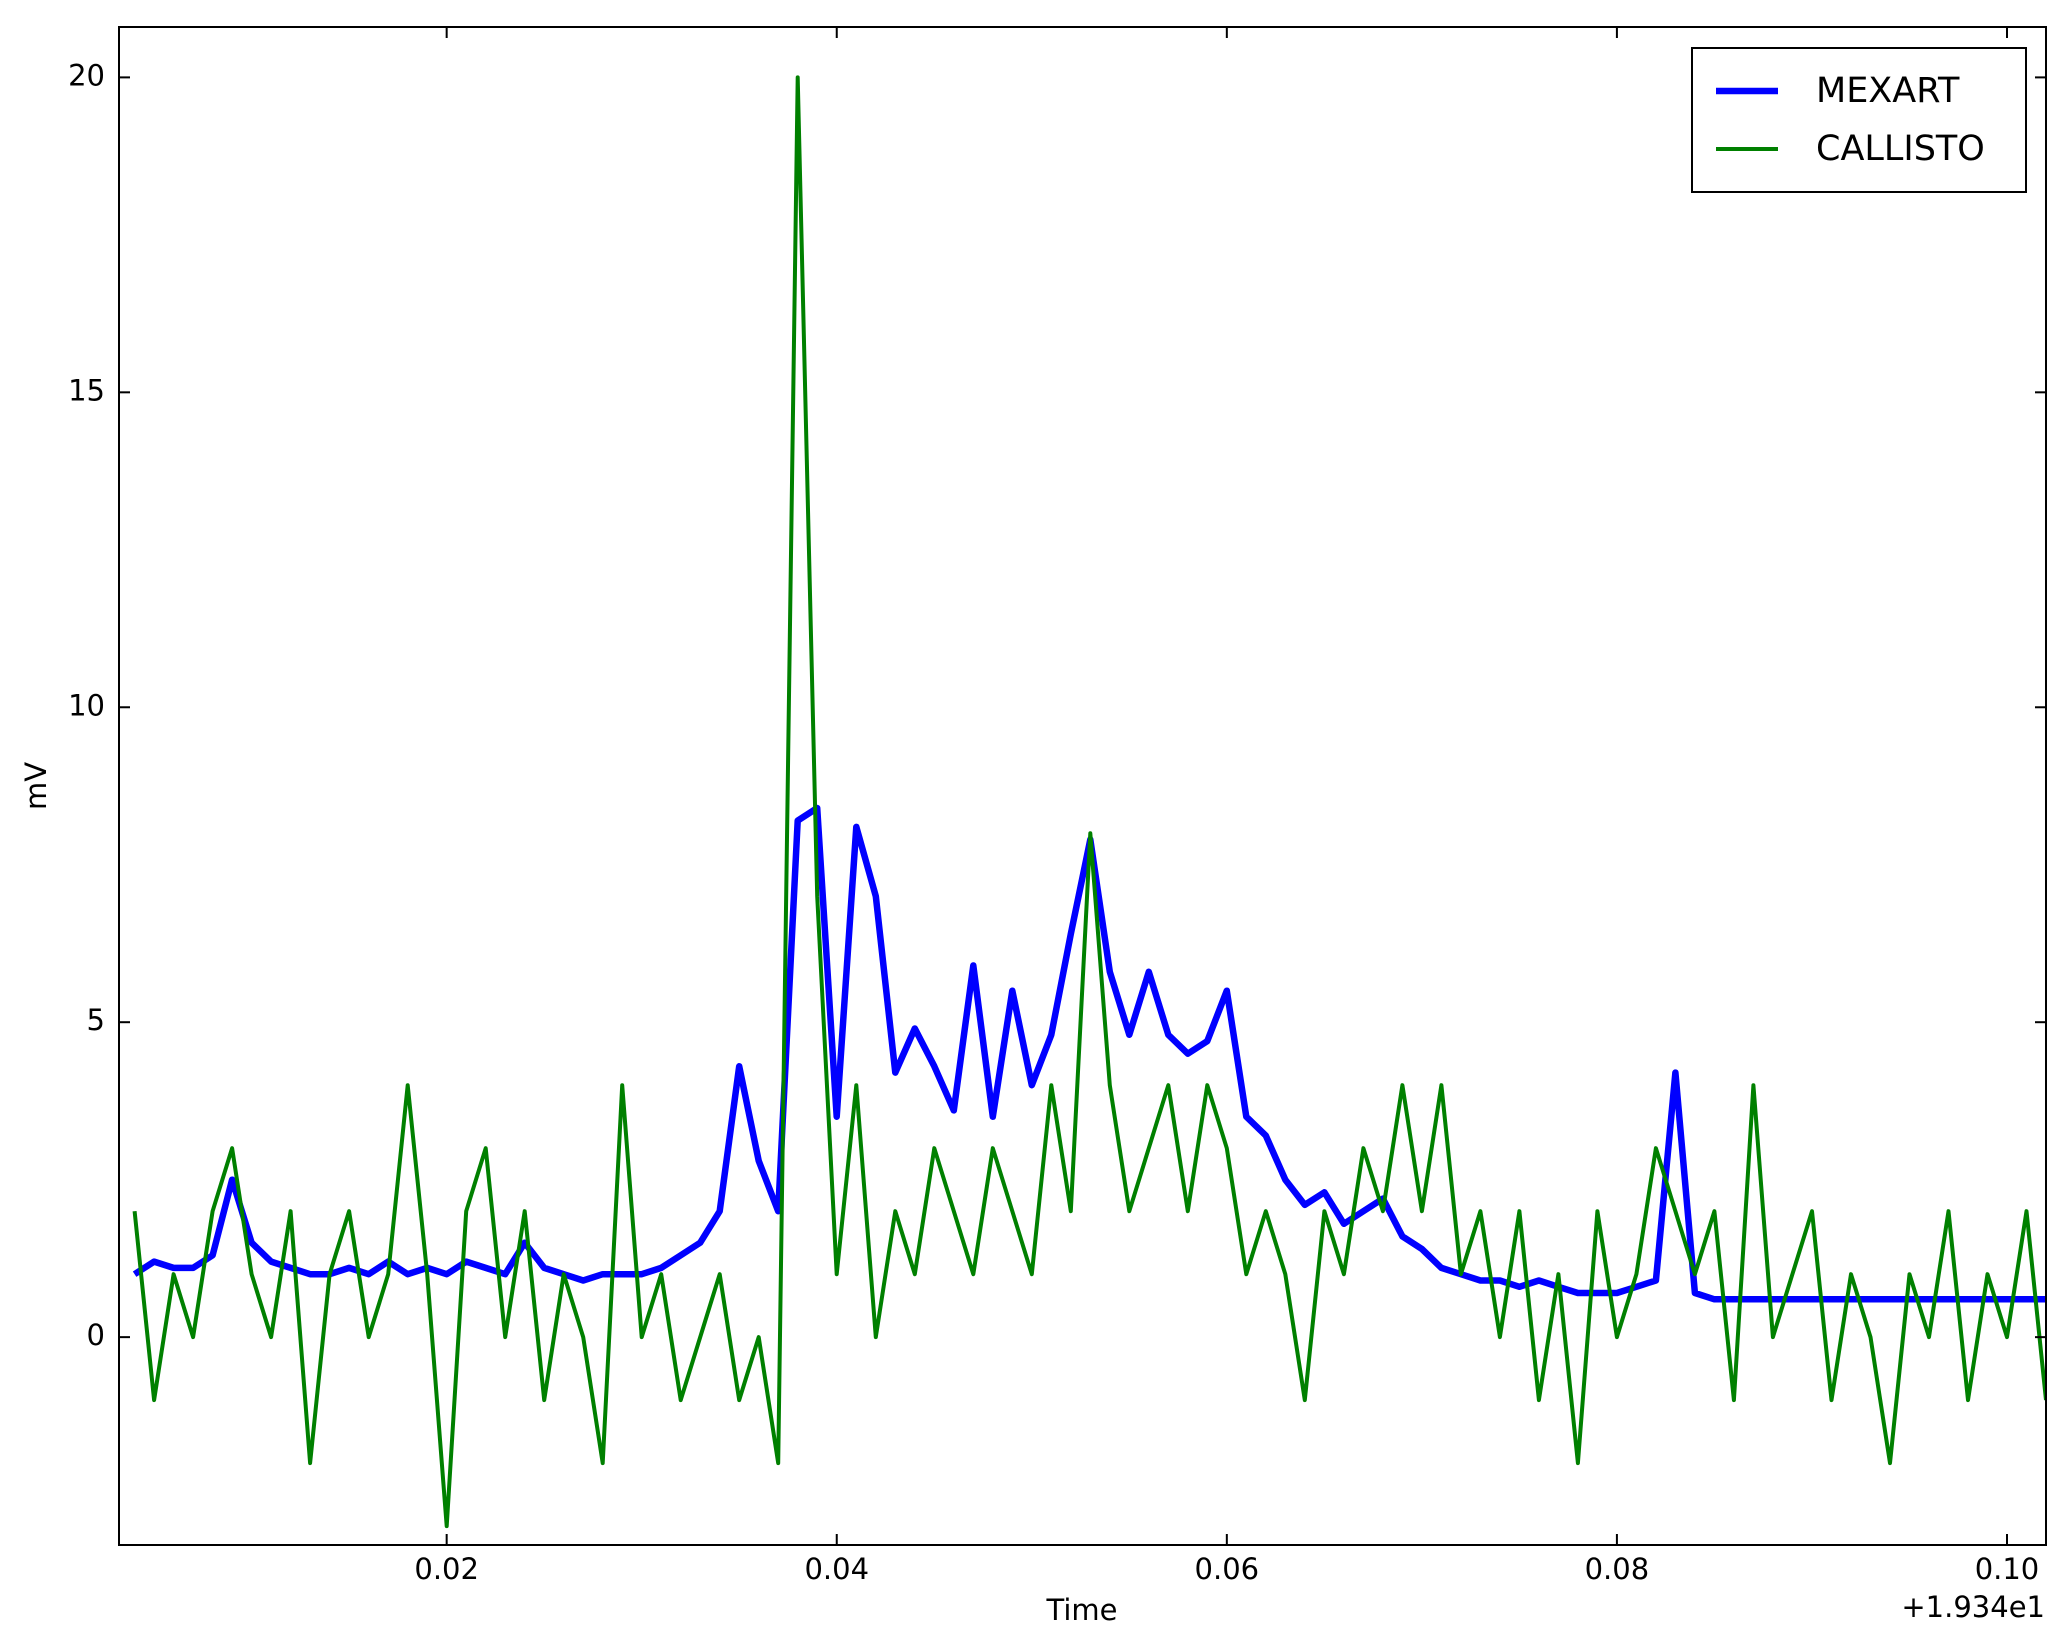 This screenshot has height=1641, width=2067. What do you see at coordinates (36, 786) in the screenshot?
I see `y-axis-label: mV` at bounding box center [36, 786].